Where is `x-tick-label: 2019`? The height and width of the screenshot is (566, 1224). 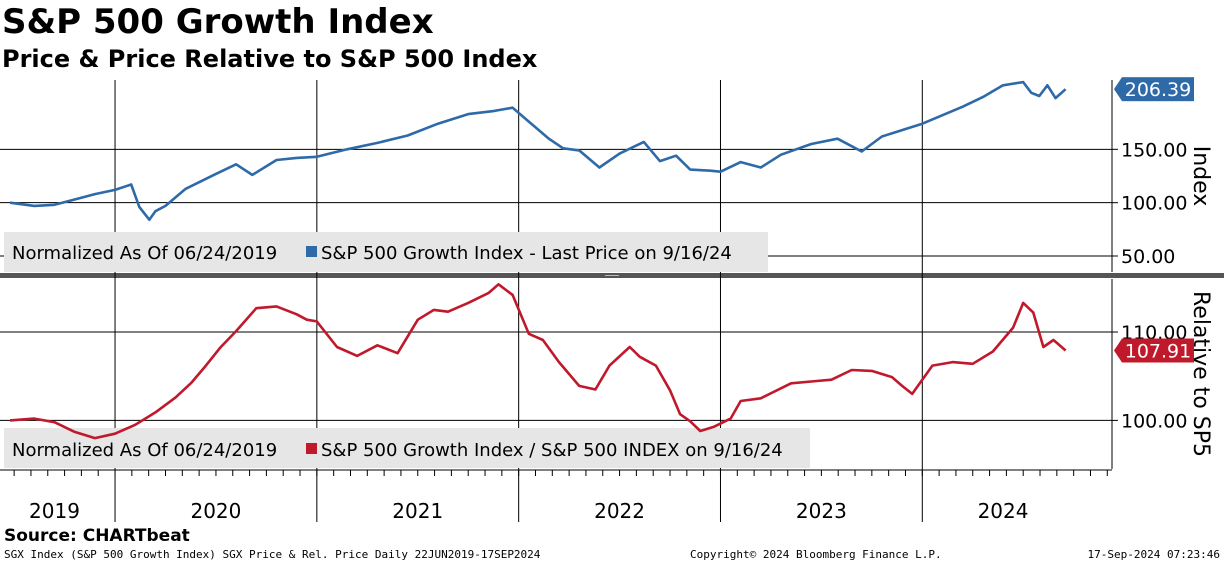 x-tick-label: 2019 is located at coordinates (54, 511).